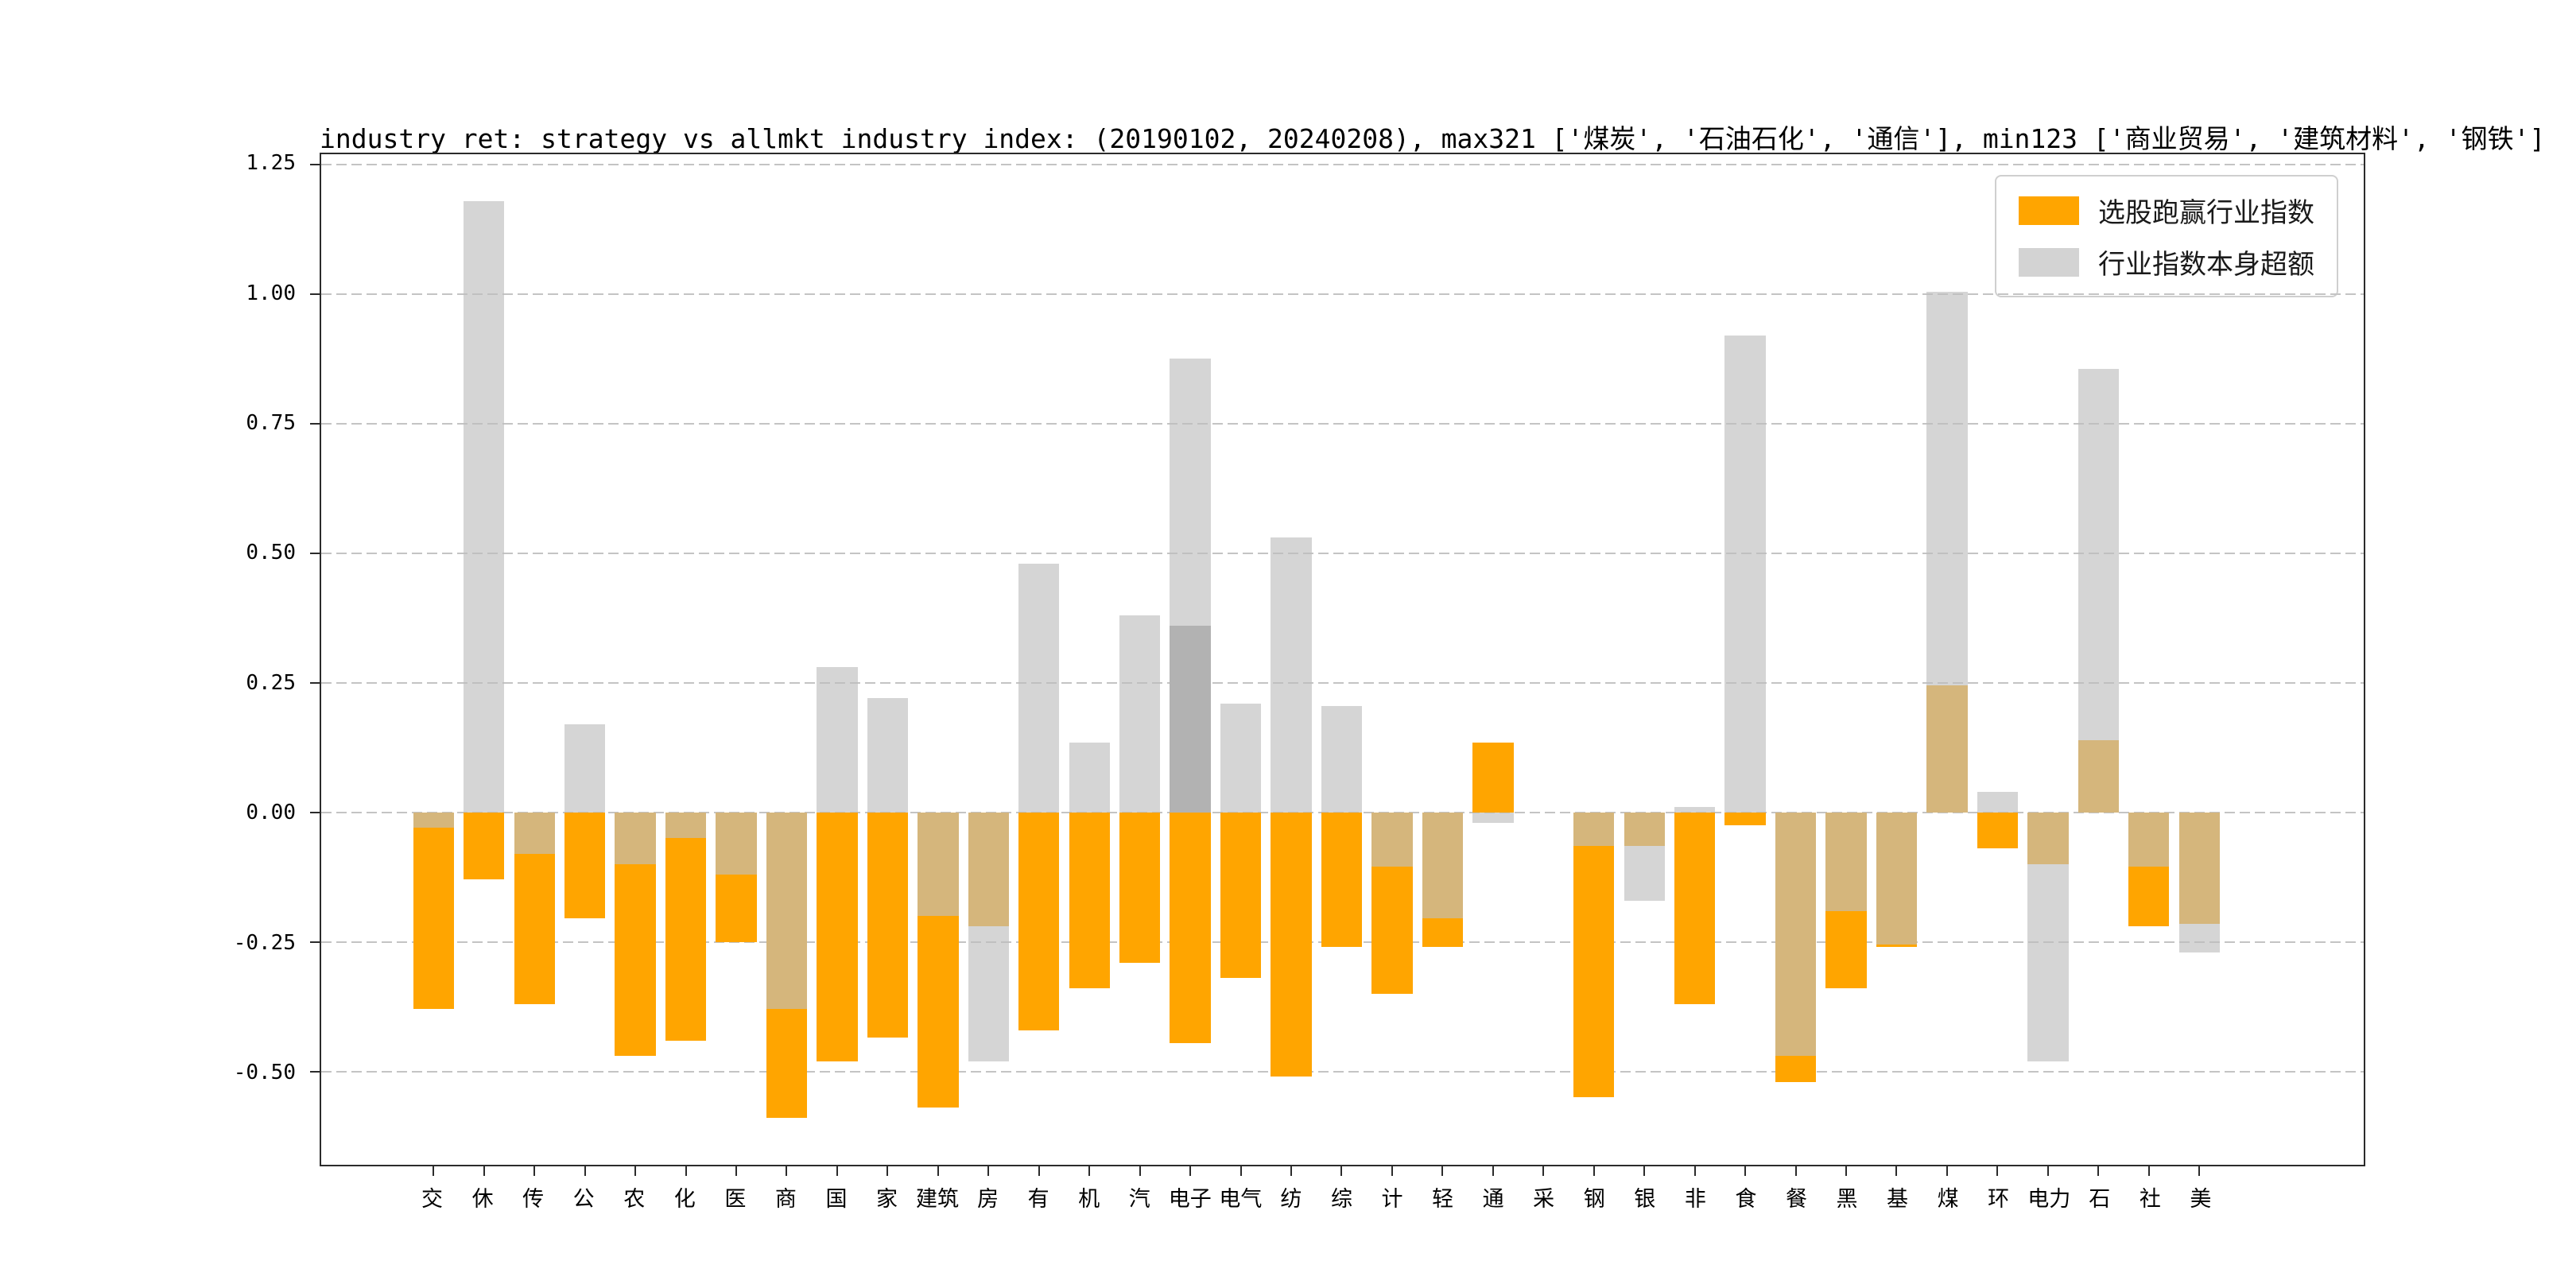 This screenshot has width=2576, height=1288. I want to click on x-tick-label: 纺, so click(1291, 1200).